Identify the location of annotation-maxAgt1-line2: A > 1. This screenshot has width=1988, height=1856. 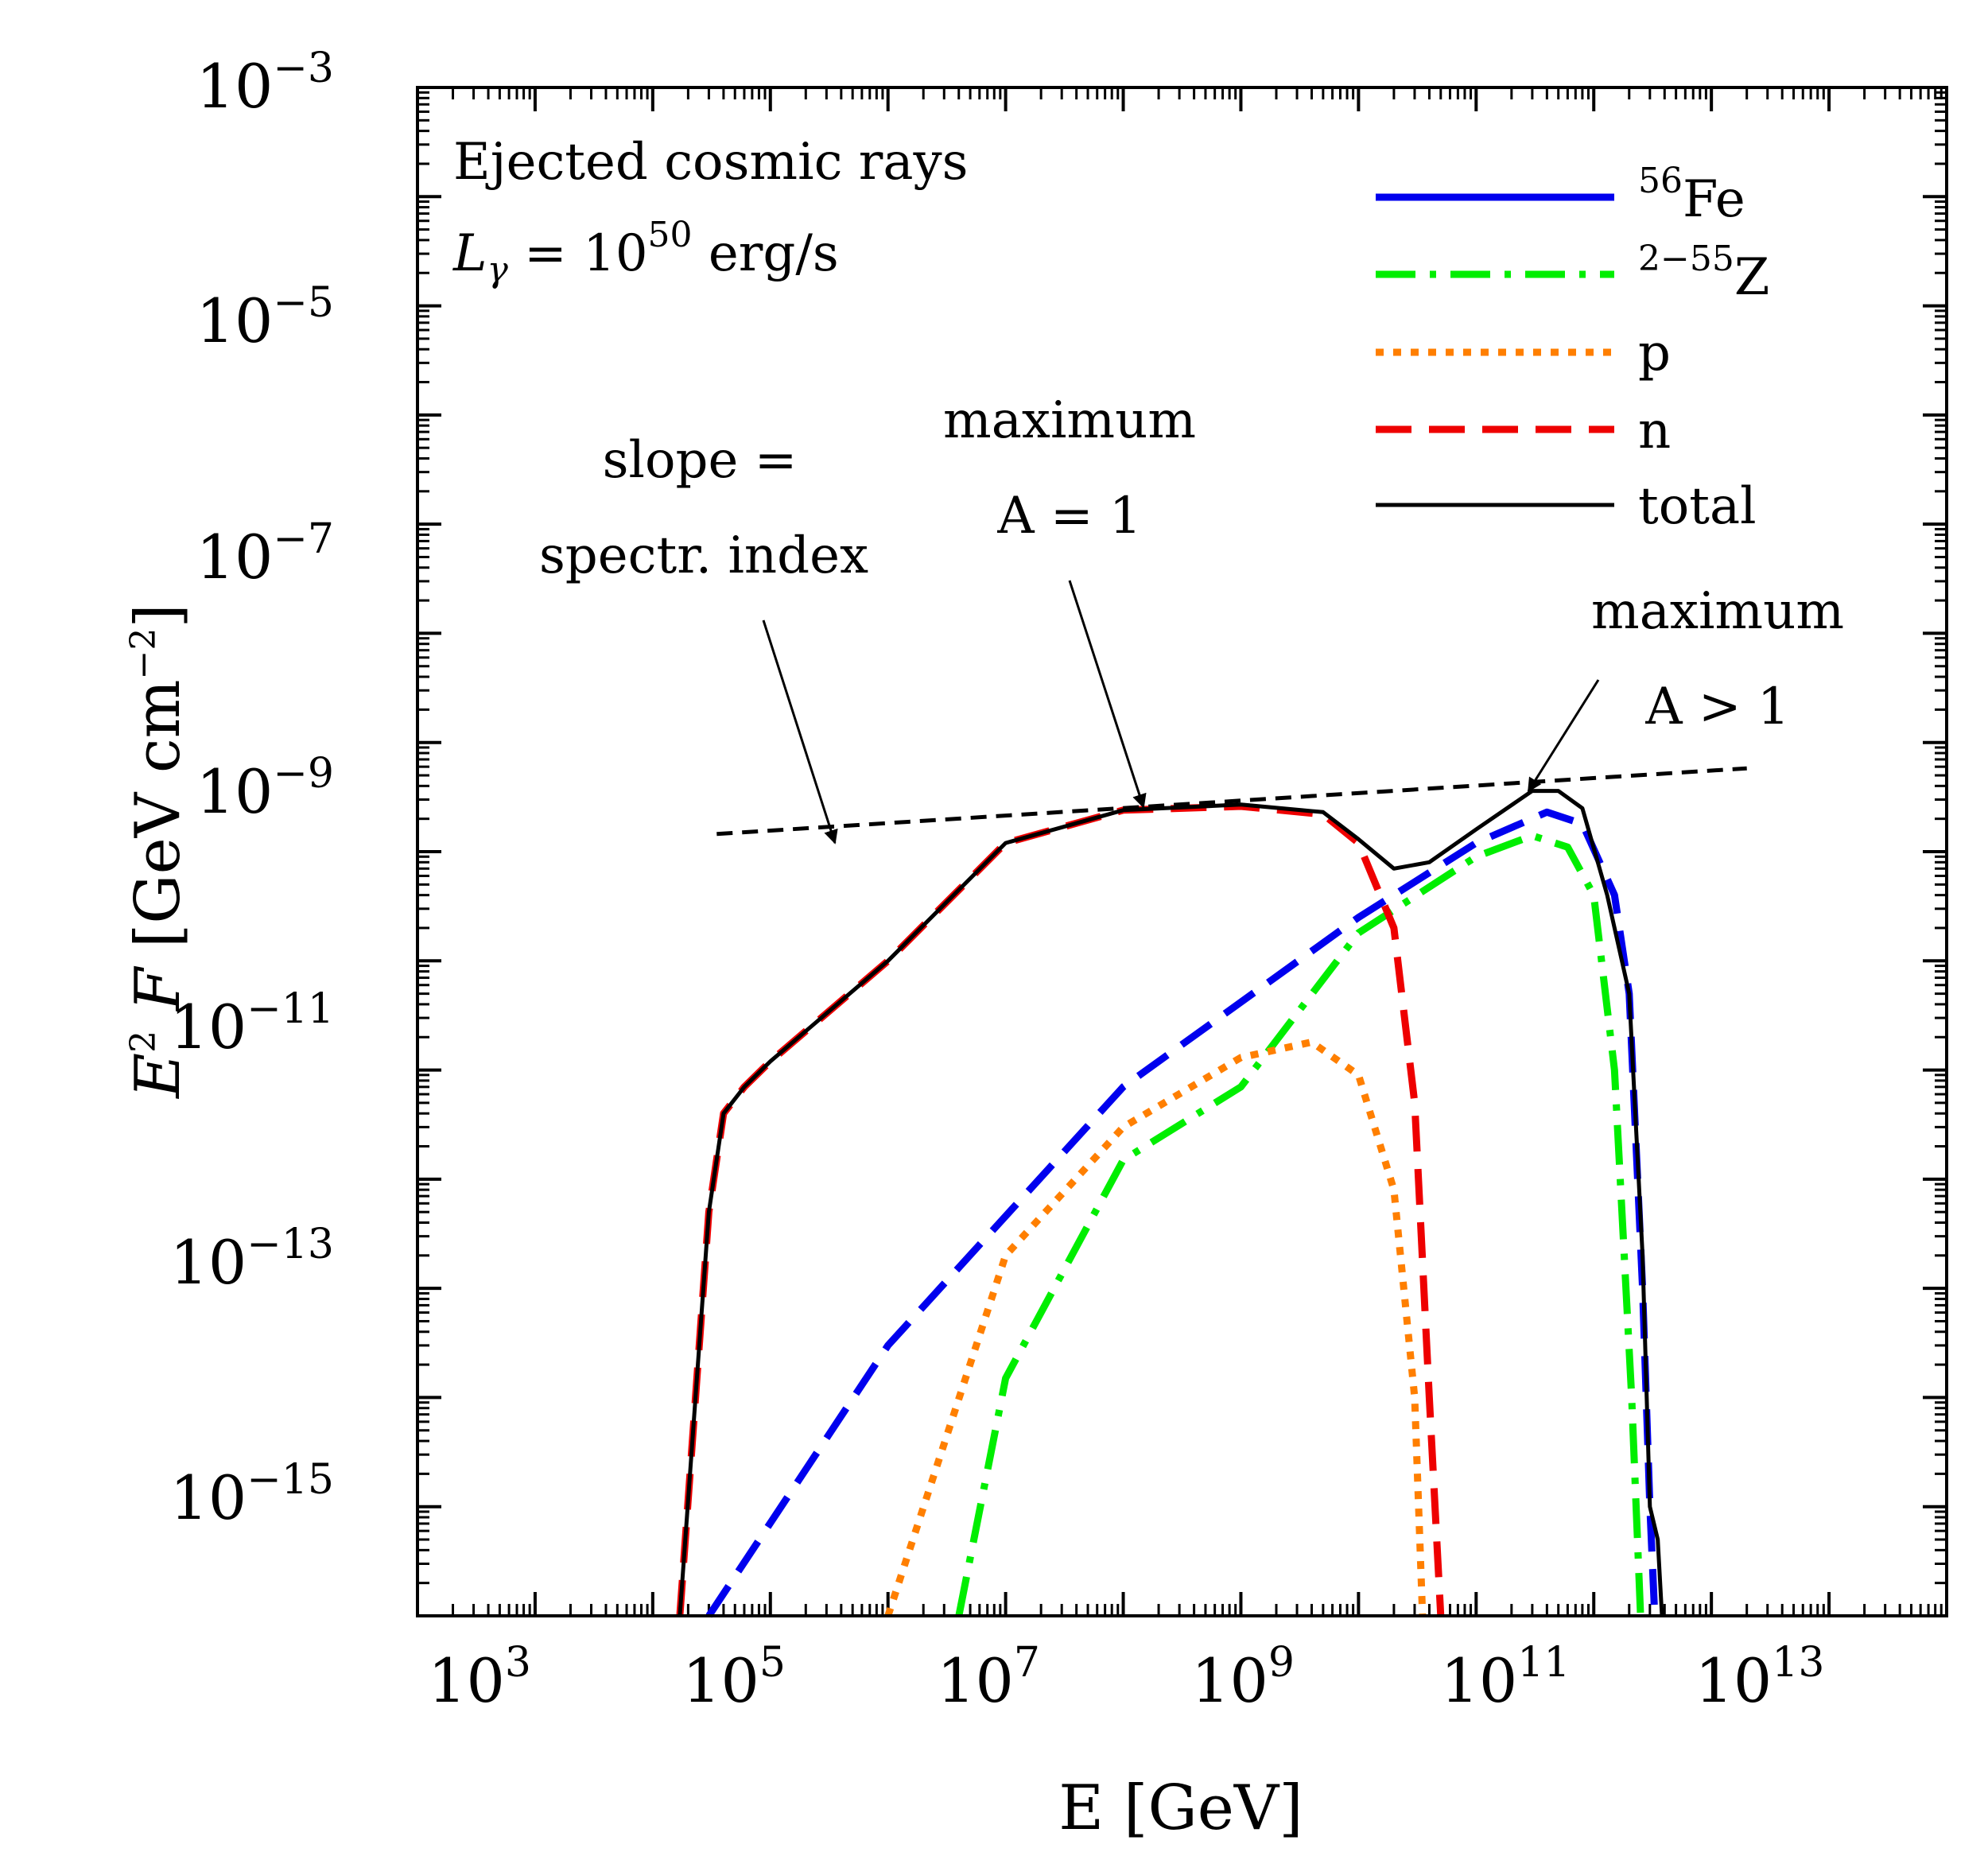
(1716, 707).